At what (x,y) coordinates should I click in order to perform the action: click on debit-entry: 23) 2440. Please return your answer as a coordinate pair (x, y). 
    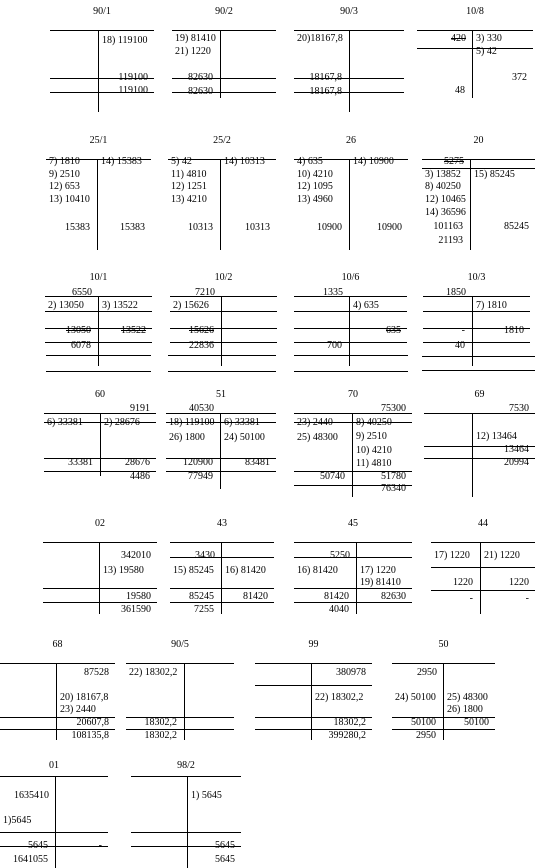
    Looking at the image, I should click on (315, 422).